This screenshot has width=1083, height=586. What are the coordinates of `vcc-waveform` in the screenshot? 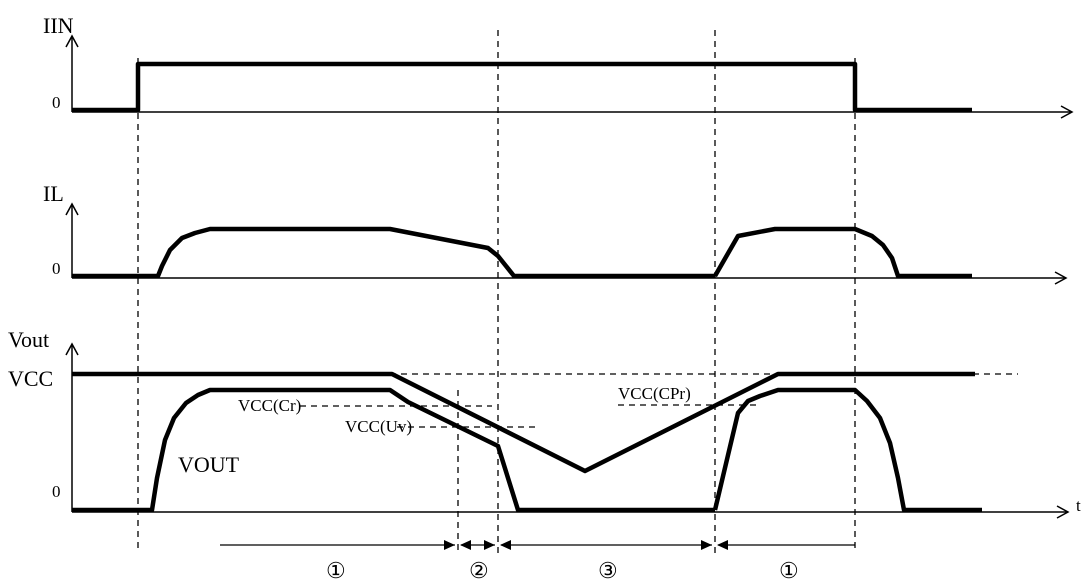 It's located at (523, 422).